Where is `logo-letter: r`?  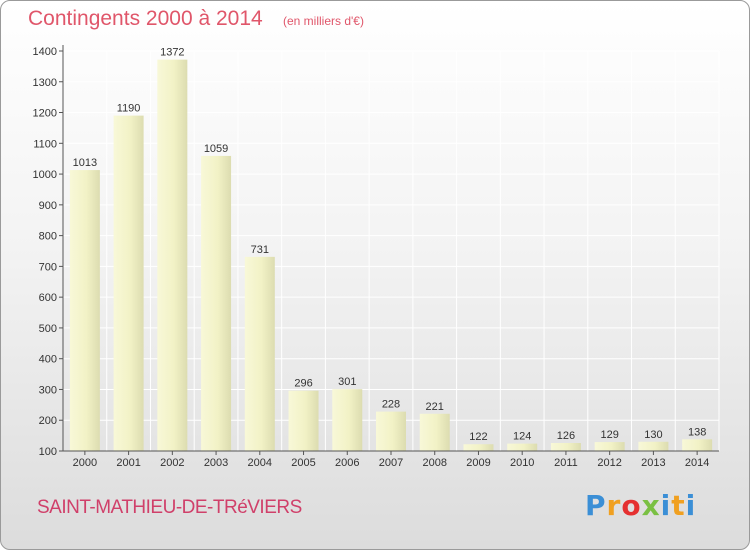 logo-letter: r is located at coordinates (614, 505).